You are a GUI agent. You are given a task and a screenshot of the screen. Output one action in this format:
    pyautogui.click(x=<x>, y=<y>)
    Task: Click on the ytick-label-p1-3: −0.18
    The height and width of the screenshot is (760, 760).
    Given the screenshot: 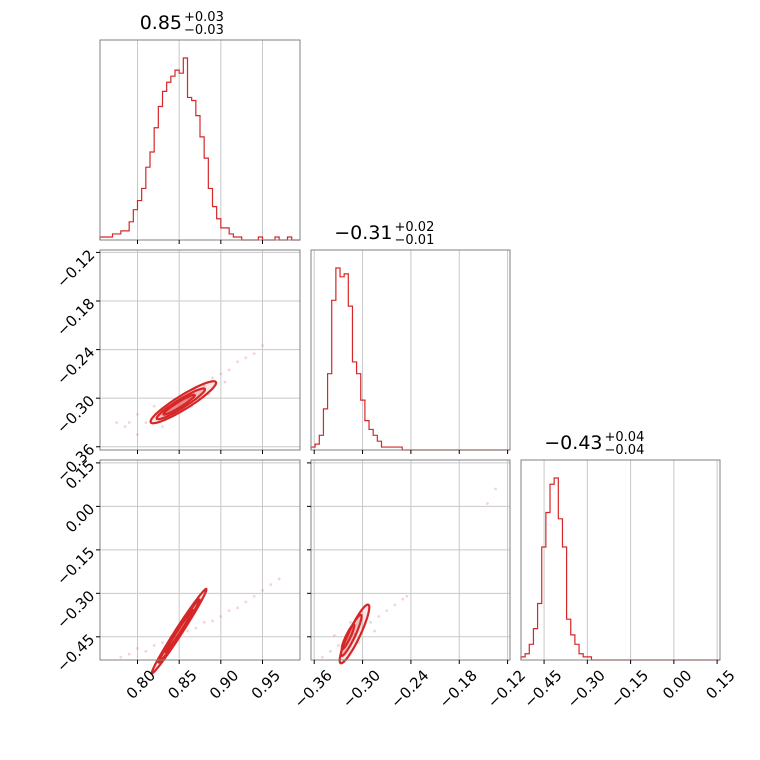 What is the action you would take?
    pyautogui.click(x=75, y=317)
    